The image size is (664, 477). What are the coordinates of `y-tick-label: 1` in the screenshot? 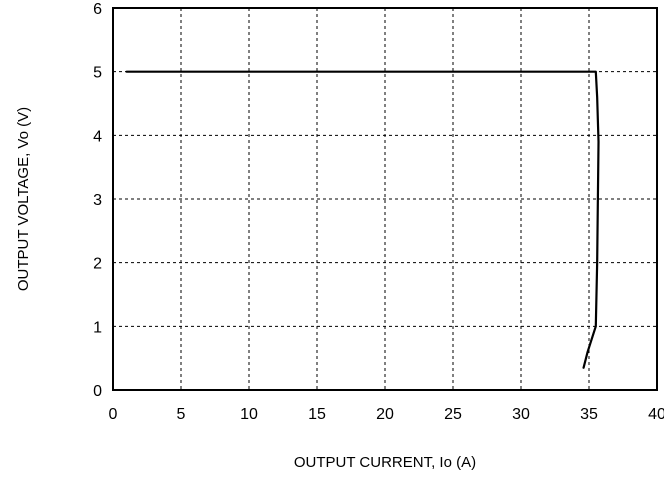 It's located at (97, 327).